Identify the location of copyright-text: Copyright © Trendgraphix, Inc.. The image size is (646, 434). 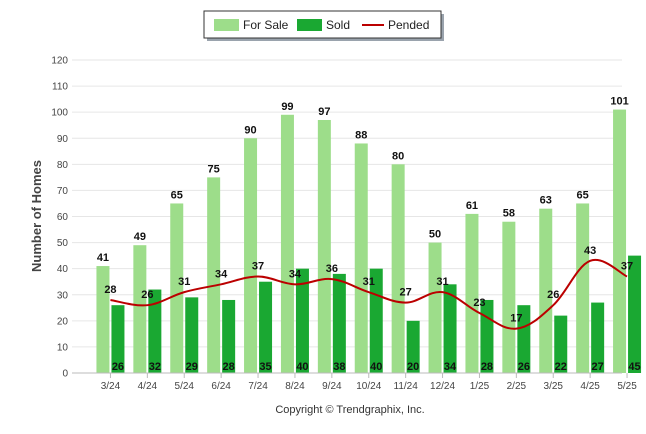
(349, 410).